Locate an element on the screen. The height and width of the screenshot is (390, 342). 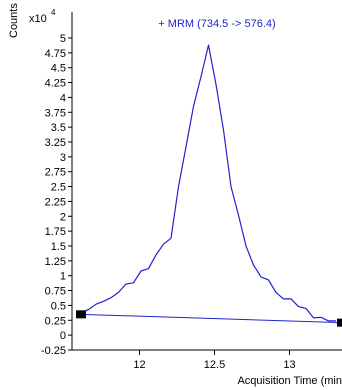
y-tick-label: 4.25 is located at coordinates (55, 84).